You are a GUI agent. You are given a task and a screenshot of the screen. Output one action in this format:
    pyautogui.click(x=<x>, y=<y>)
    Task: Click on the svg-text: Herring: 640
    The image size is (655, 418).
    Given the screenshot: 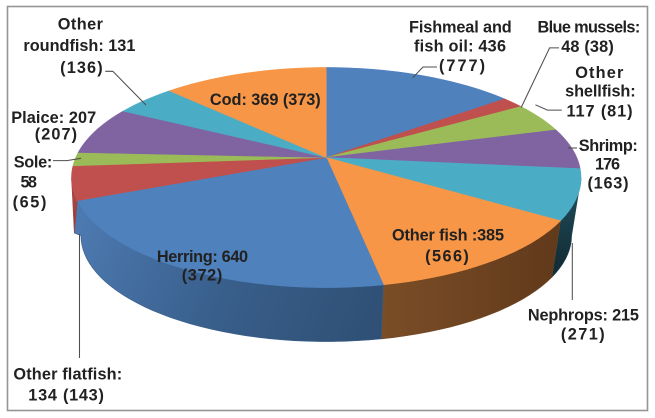 What is the action you would take?
    pyautogui.click(x=202, y=257)
    